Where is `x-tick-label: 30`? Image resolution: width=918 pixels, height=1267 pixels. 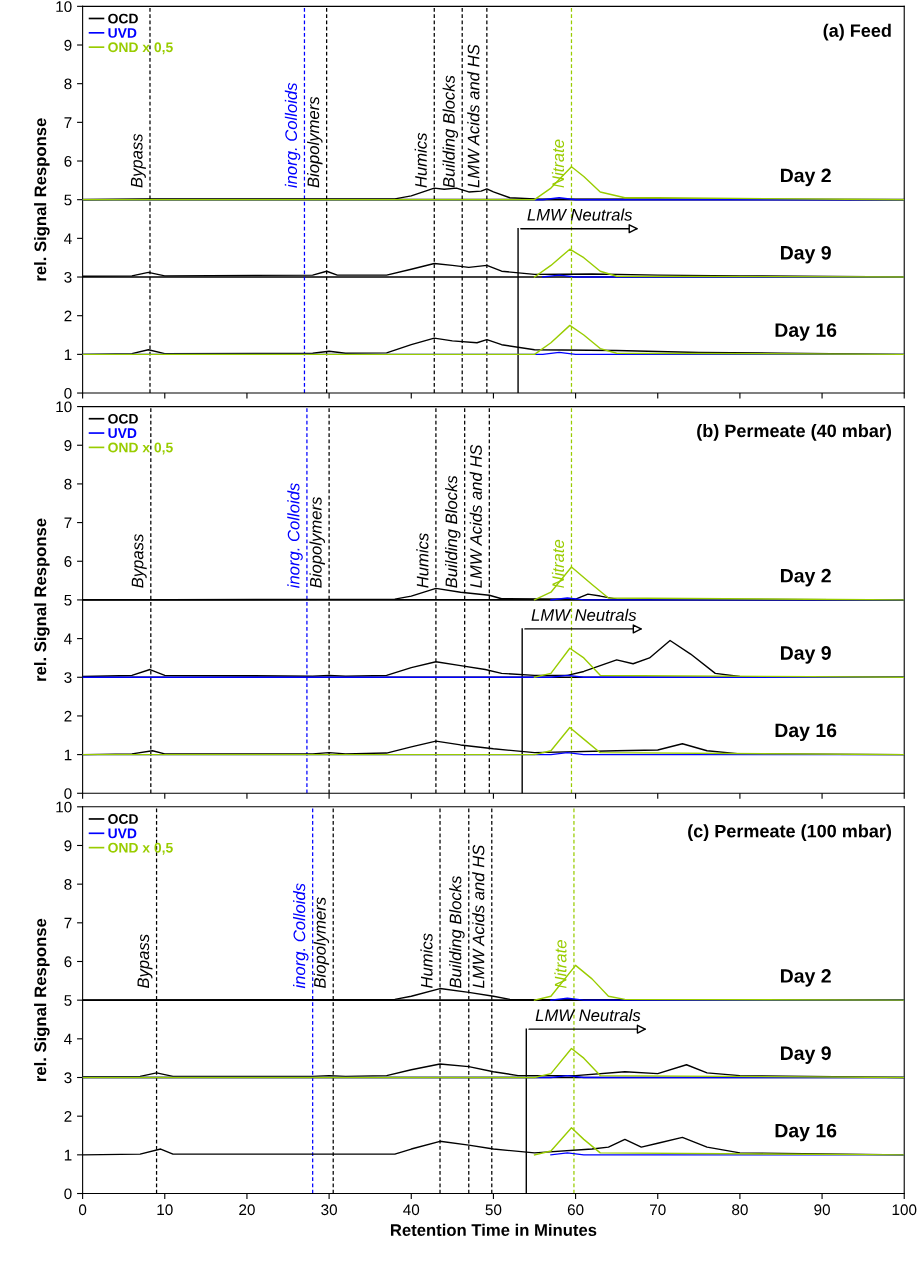
x-tick-label: 30 is located at coordinates (329, 1210).